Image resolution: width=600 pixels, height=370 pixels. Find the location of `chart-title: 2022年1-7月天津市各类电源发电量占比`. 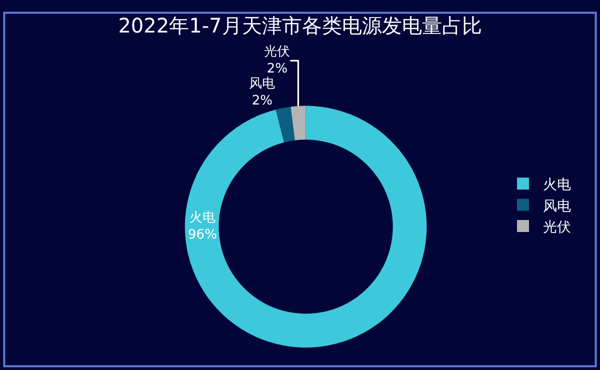

chart-title: 2022年1-7月天津市各类电源发电量占比 is located at coordinates (300, 26).